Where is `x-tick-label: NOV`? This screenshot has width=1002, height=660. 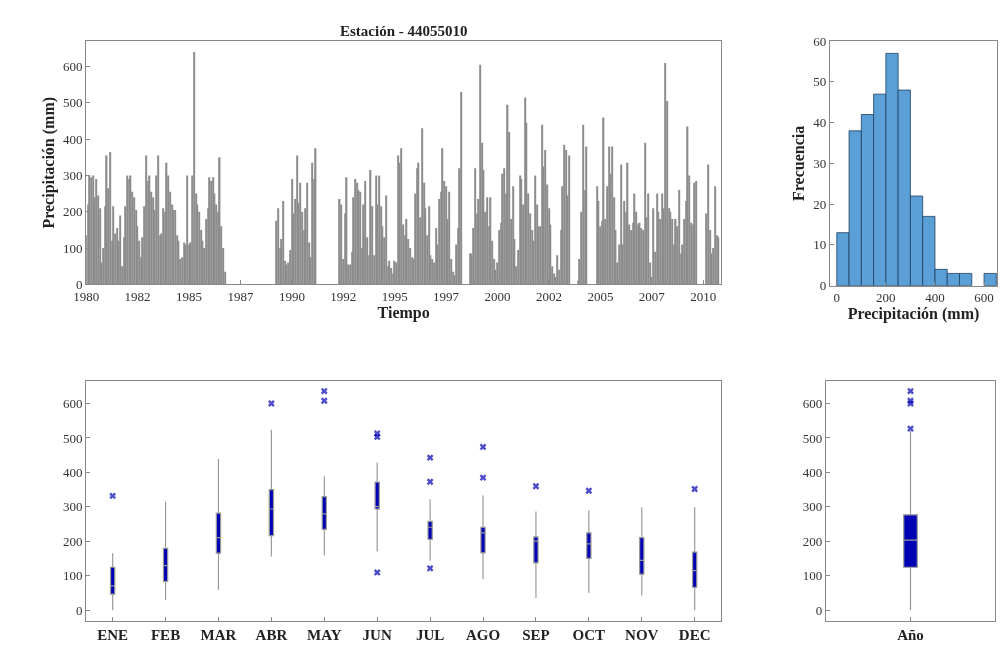 x-tick-label: NOV is located at coordinates (642, 635).